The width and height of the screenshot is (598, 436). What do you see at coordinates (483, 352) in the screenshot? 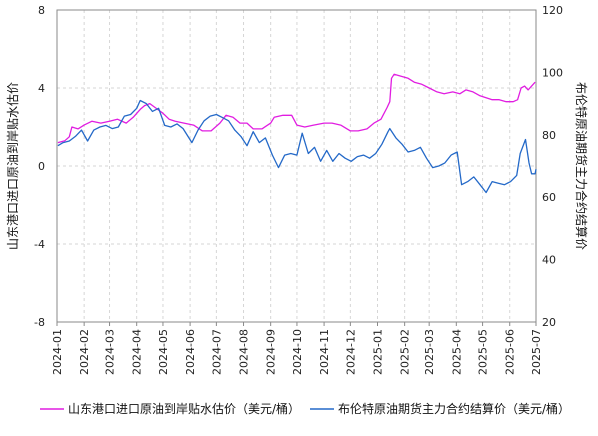
I see `x-tick-label: 2025-05` at bounding box center [483, 352].